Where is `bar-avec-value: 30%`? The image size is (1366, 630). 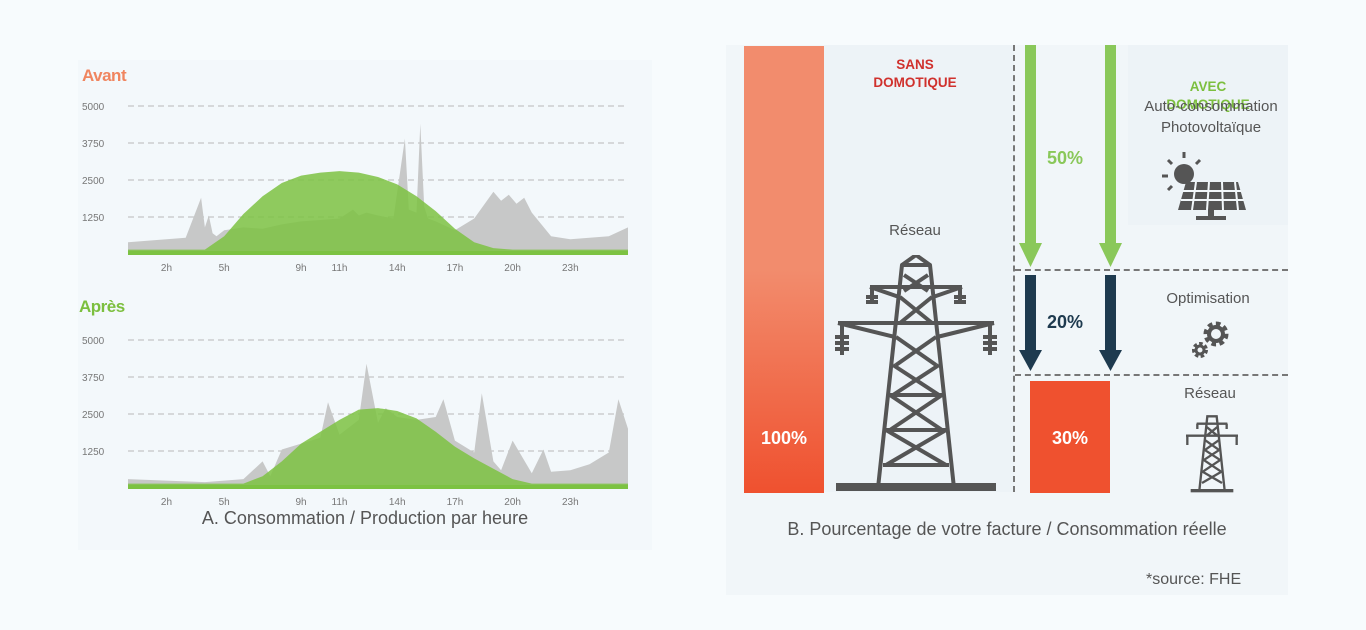 bar-avec-value: 30% is located at coordinates (1070, 438).